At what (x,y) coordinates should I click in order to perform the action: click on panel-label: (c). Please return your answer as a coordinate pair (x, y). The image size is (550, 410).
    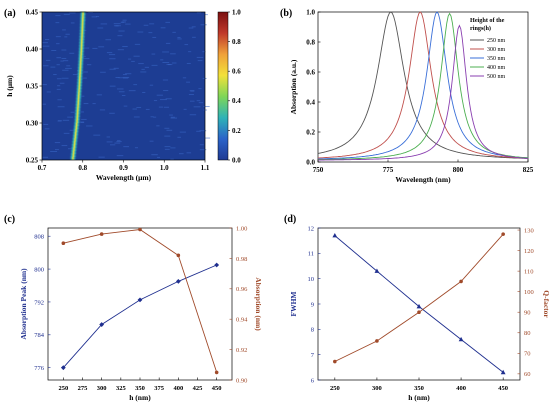
    Looking at the image, I should click on (9, 219).